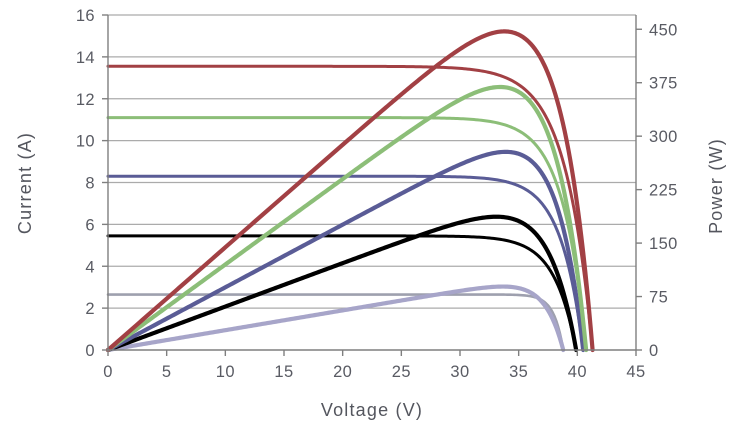  What do you see at coordinates (518, 372) in the screenshot?
I see `x-tick-label-35: 35` at bounding box center [518, 372].